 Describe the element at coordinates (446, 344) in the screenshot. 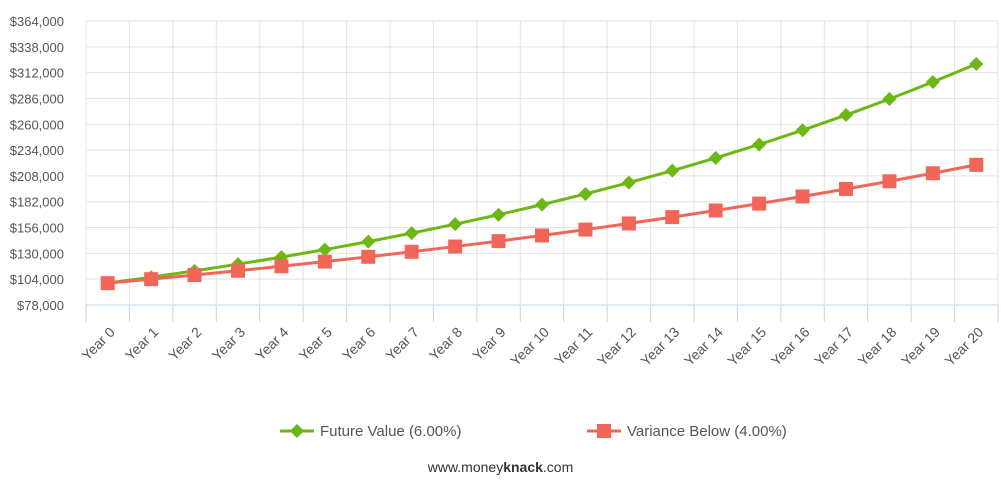

I see `x-tick-label: Year 8` at that location.